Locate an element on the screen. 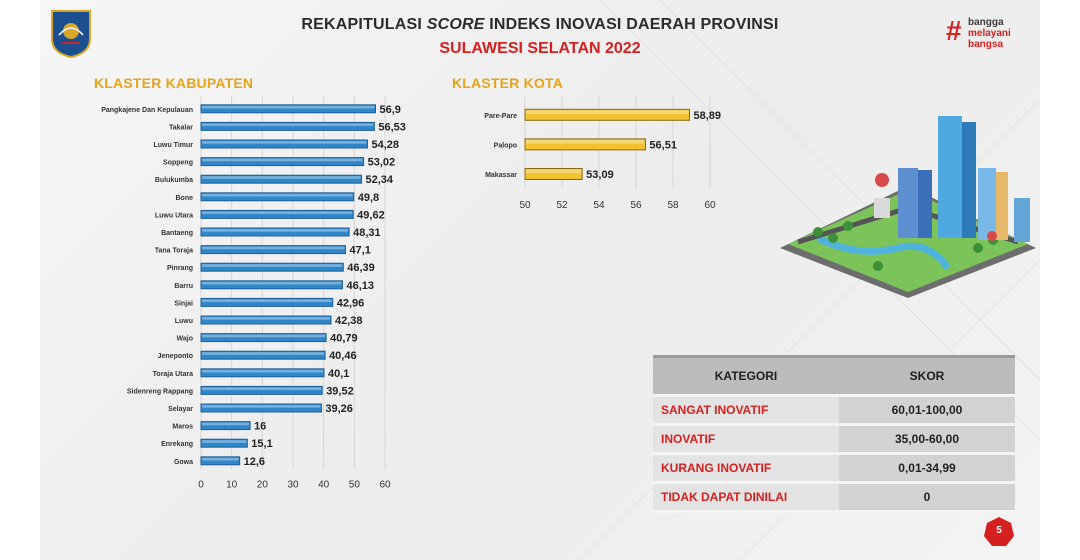 Image resolution: width=1080 pixels, height=560 pixels. x-tick-label: 54 is located at coordinates (599, 205).